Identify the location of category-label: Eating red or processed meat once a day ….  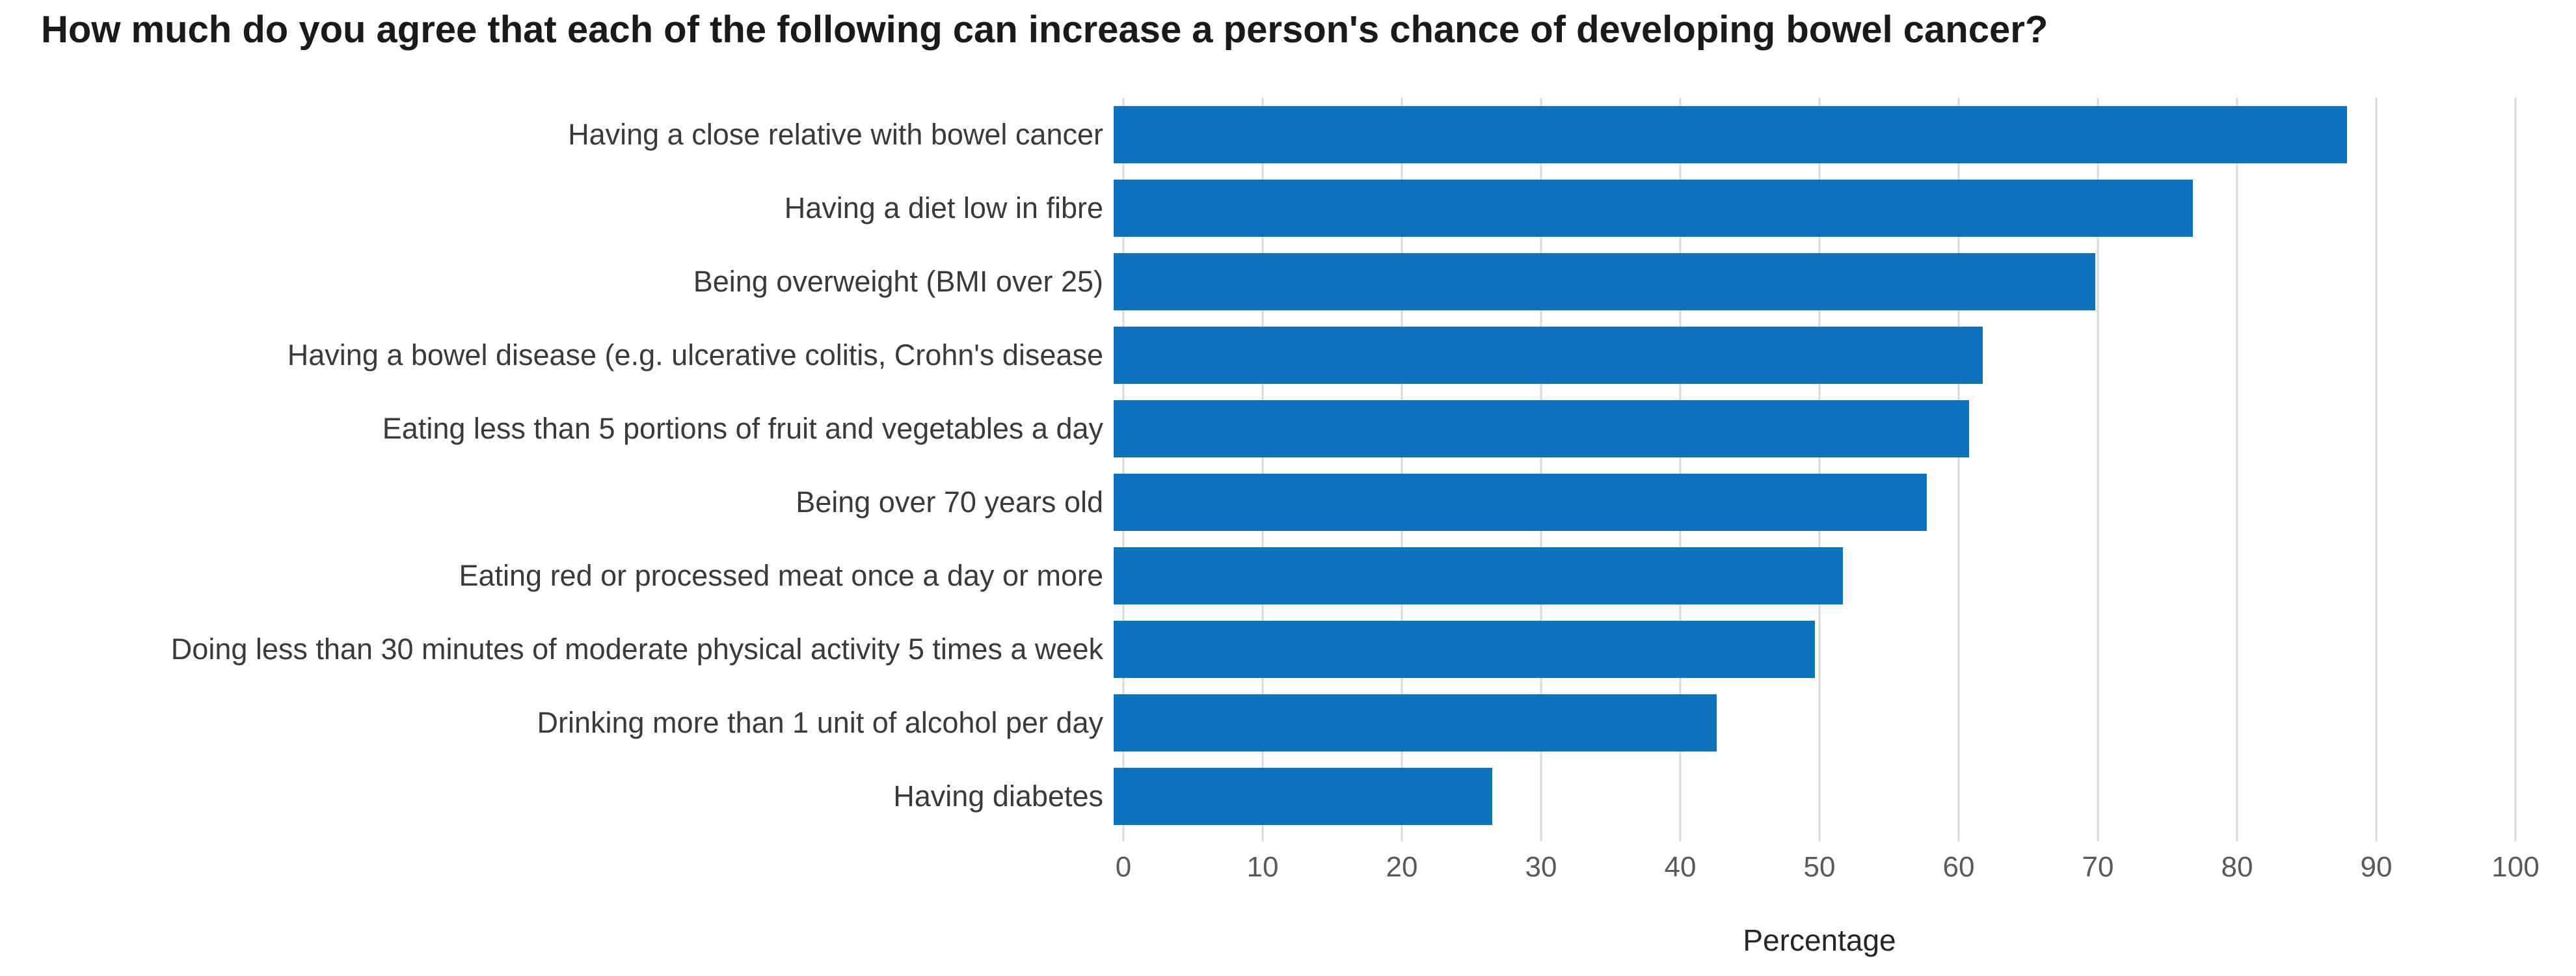
(781, 575).